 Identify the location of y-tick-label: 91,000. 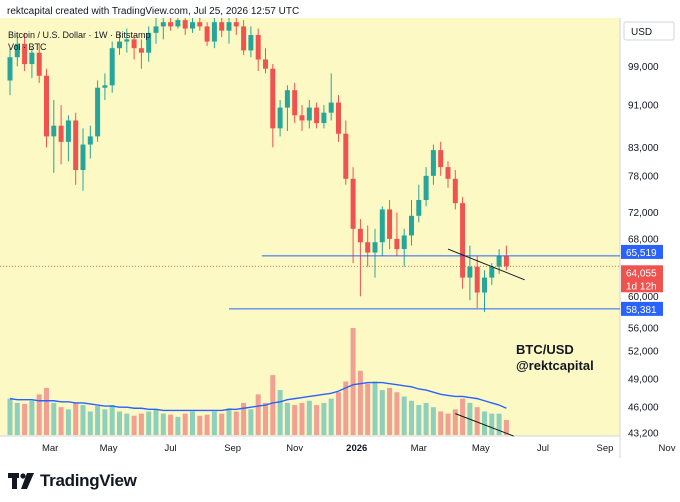
(643, 106).